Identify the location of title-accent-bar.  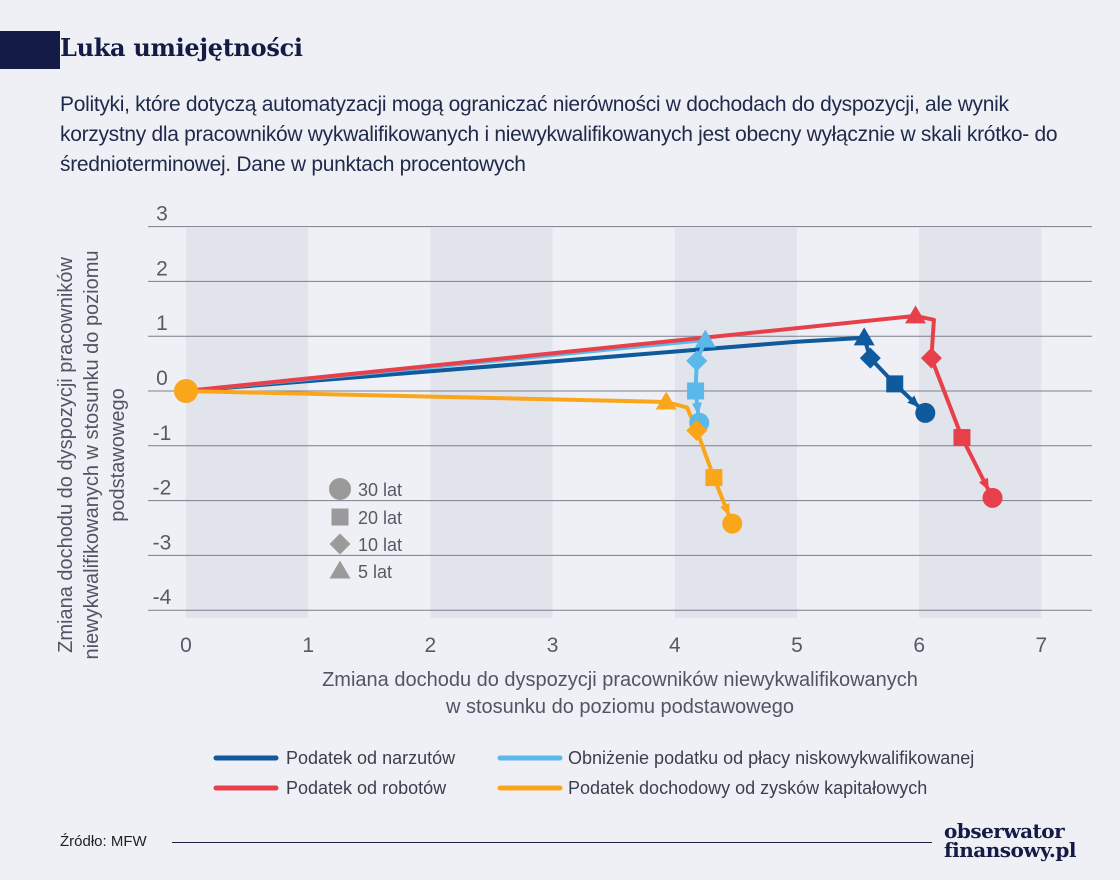
(30, 50).